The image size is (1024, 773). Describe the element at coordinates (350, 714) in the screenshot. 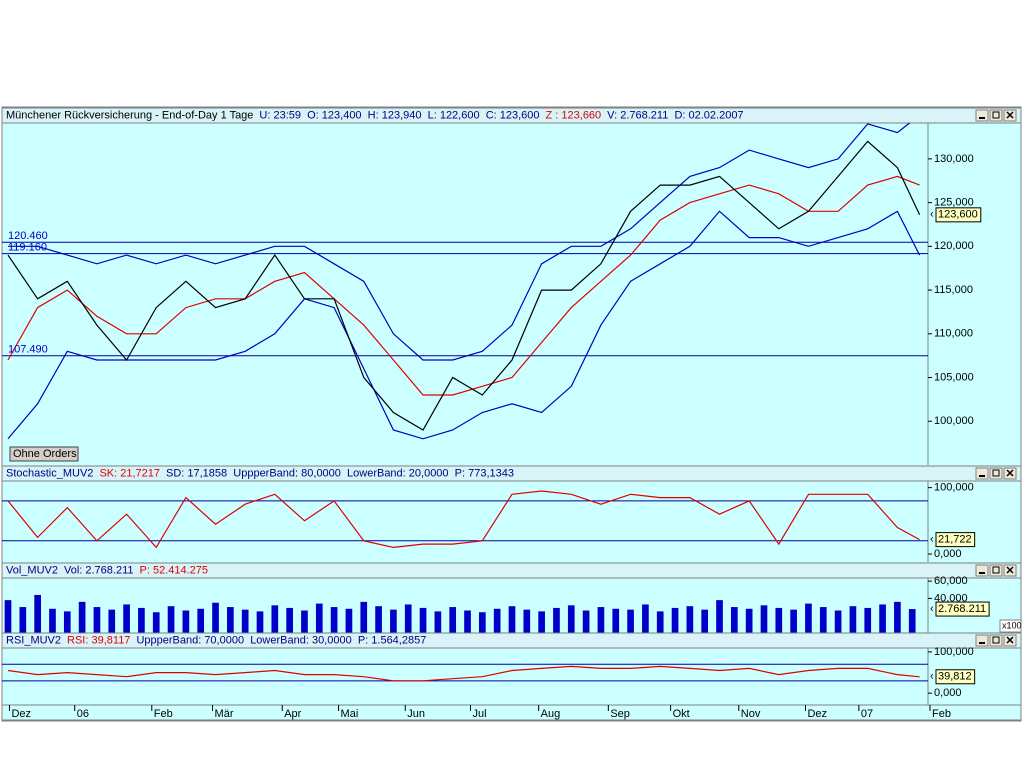

I see `x-tick-label: Mai` at that location.